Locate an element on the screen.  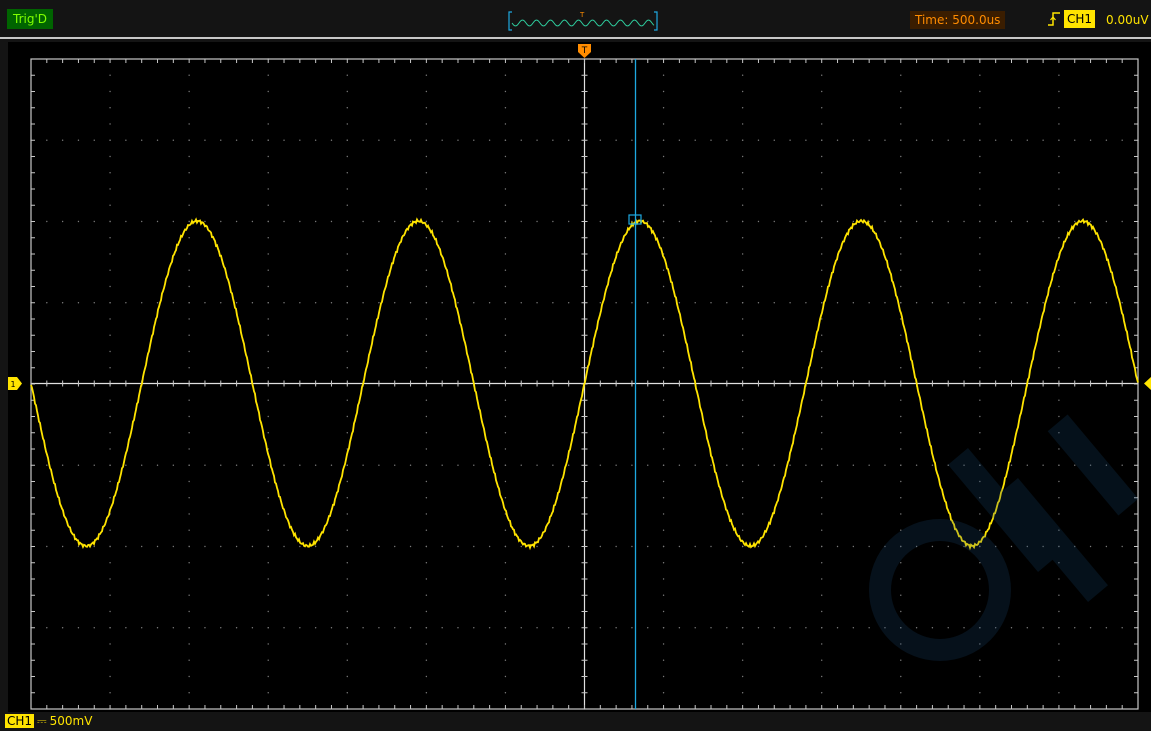
trigger-source-badge: CH1 is located at coordinates (1080, 19).